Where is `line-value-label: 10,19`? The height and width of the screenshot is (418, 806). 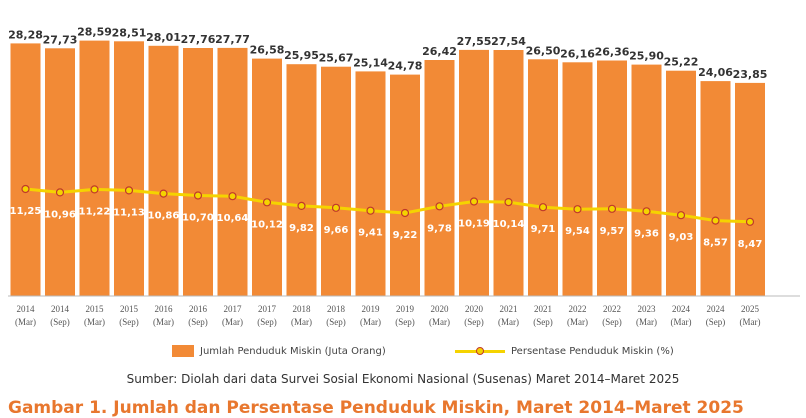 line-value-label: 10,19 is located at coordinates (474, 224).